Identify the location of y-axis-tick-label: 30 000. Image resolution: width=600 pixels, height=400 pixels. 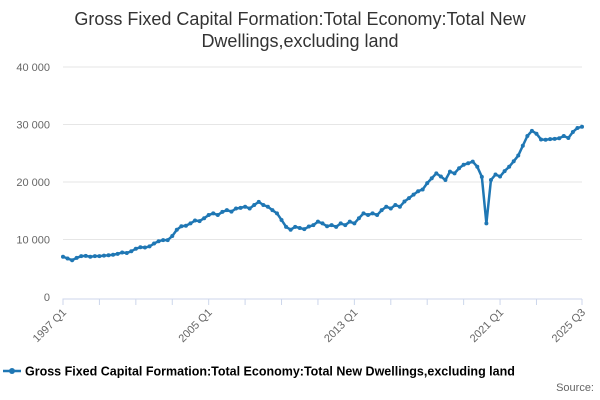
(33, 126).